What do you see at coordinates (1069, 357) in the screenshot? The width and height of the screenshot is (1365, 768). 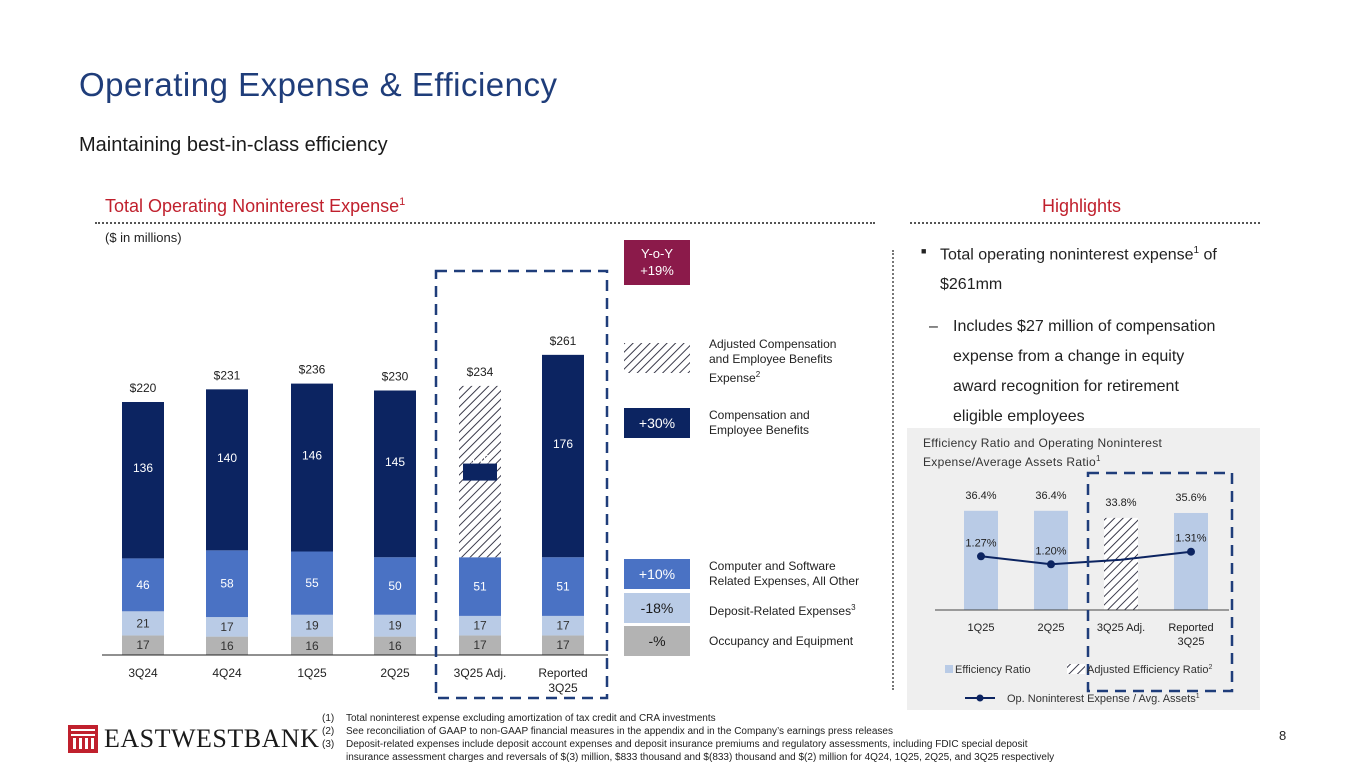 I see `highlight-sub-line-2: expense from a change in equity` at bounding box center [1069, 357].